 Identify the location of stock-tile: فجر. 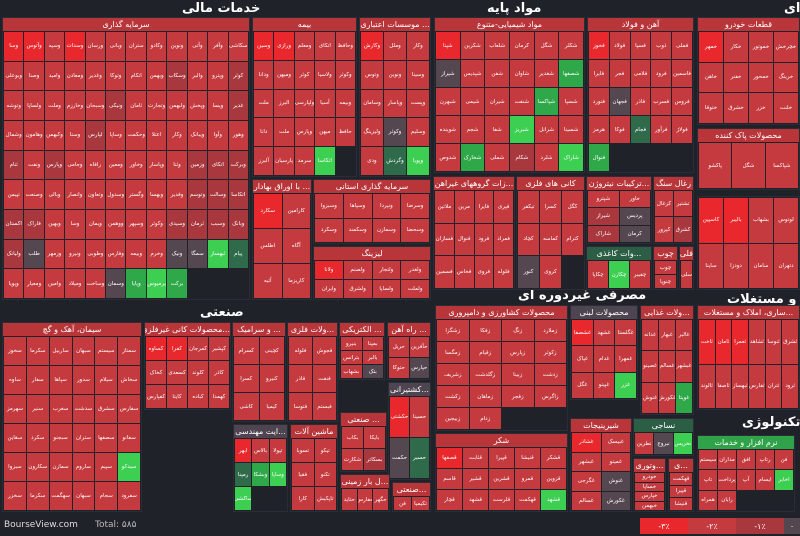
(619, 73).